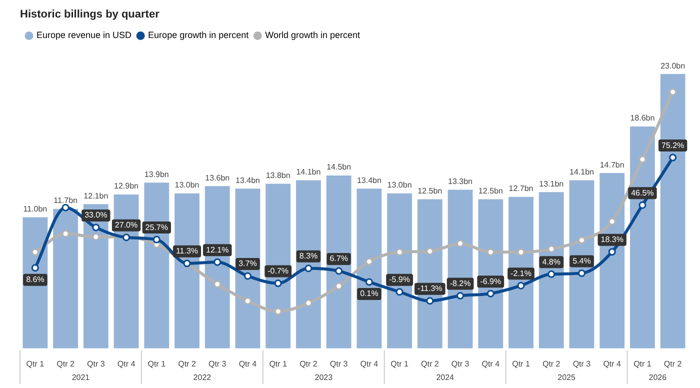 The height and width of the screenshot is (388, 700). I want to click on data-label: 11.3%, so click(187, 251).